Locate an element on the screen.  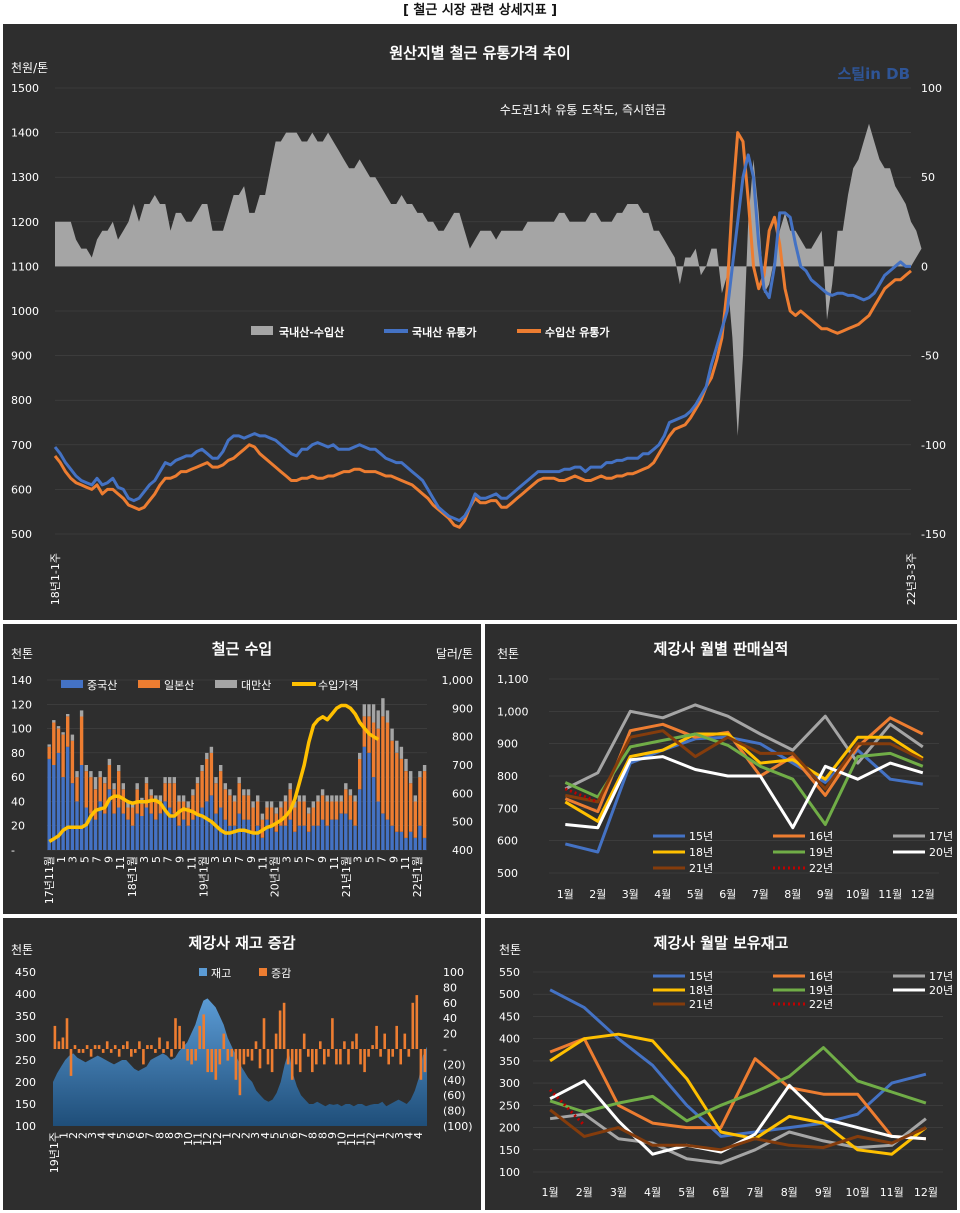
legend-label: 국내산-수입산 is located at coordinates (311, 332).